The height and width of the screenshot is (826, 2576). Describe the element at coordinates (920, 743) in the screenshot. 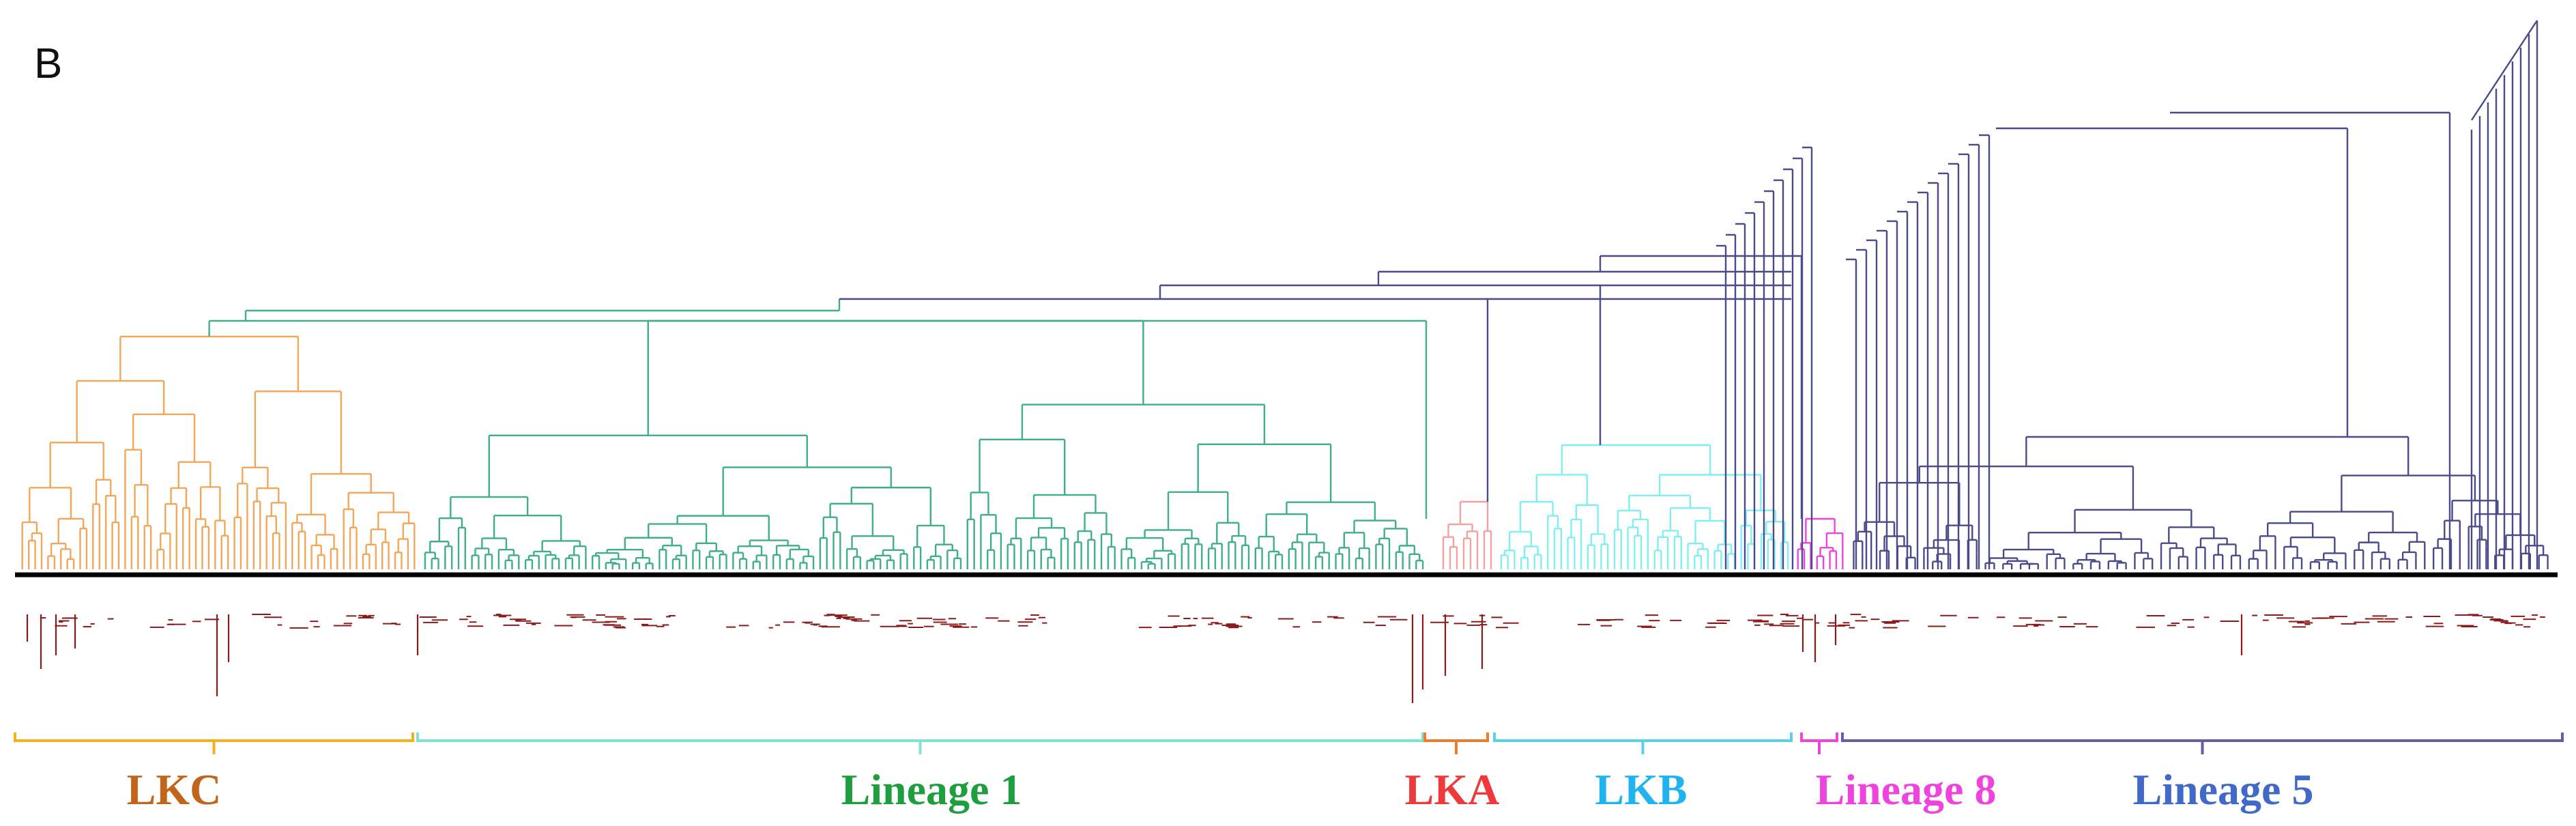

I see `bracket-lineage1` at that location.